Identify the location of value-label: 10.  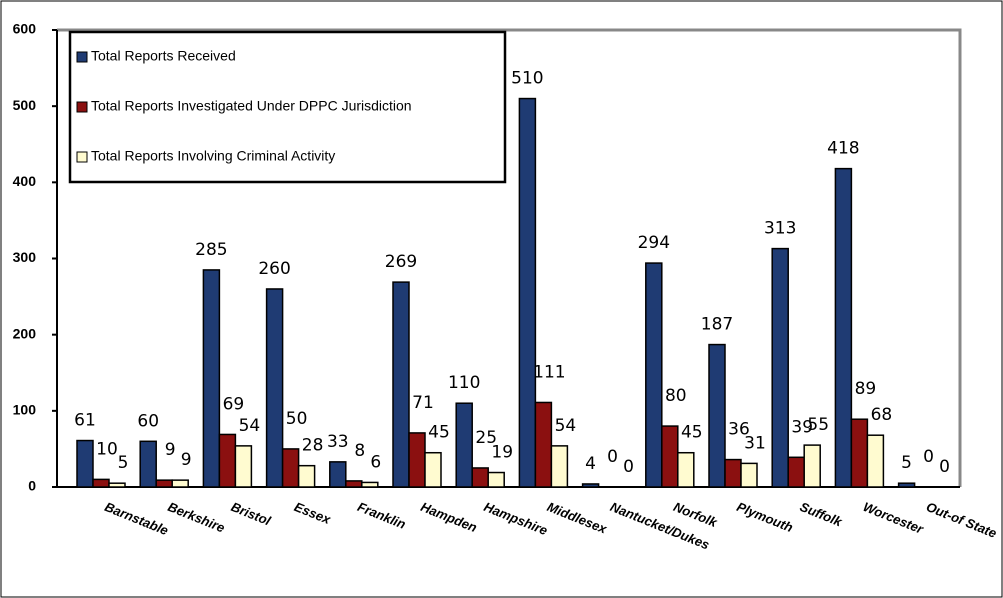
(107, 449).